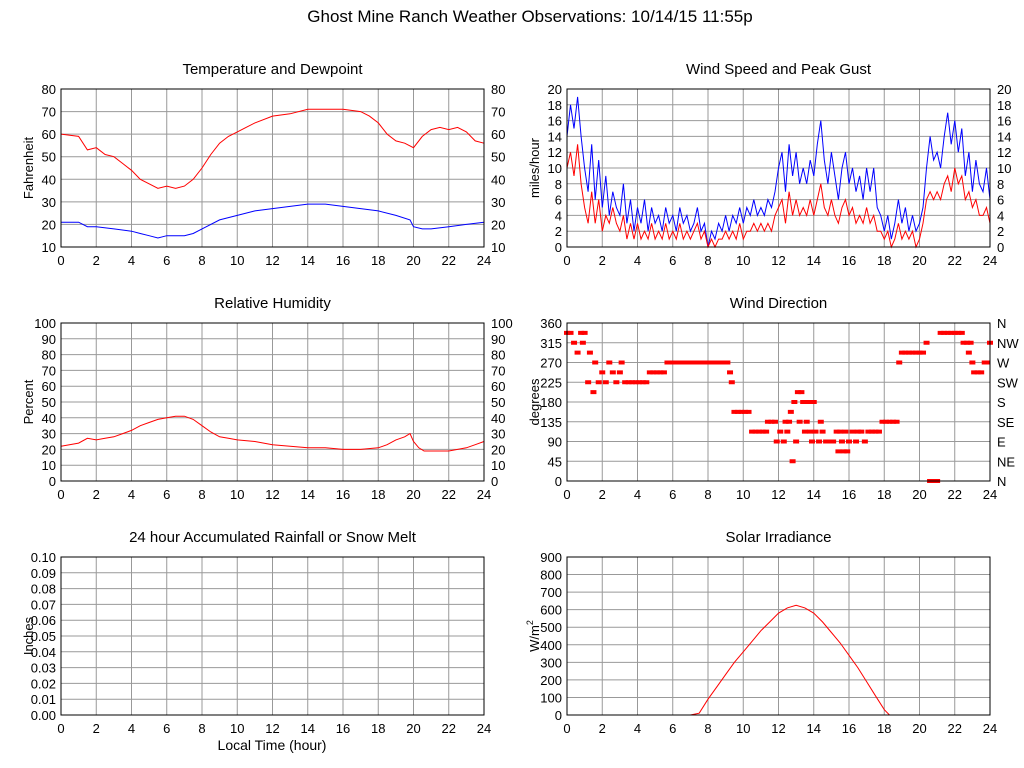  I want to click on right-tick-label: 60, so click(498, 386).